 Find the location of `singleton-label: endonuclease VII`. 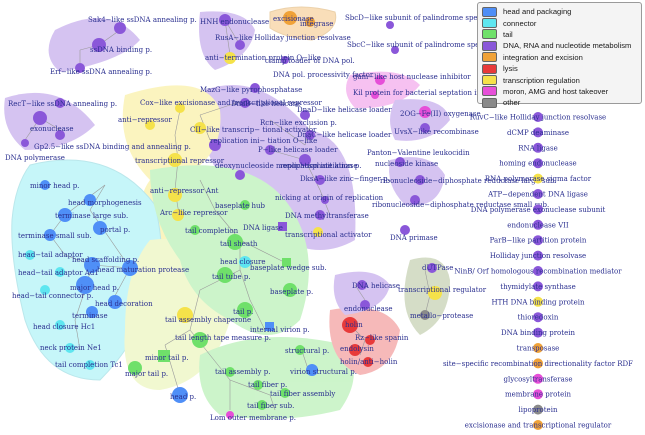

singleton-label: endonuclease VII is located at coordinates (538, 225).